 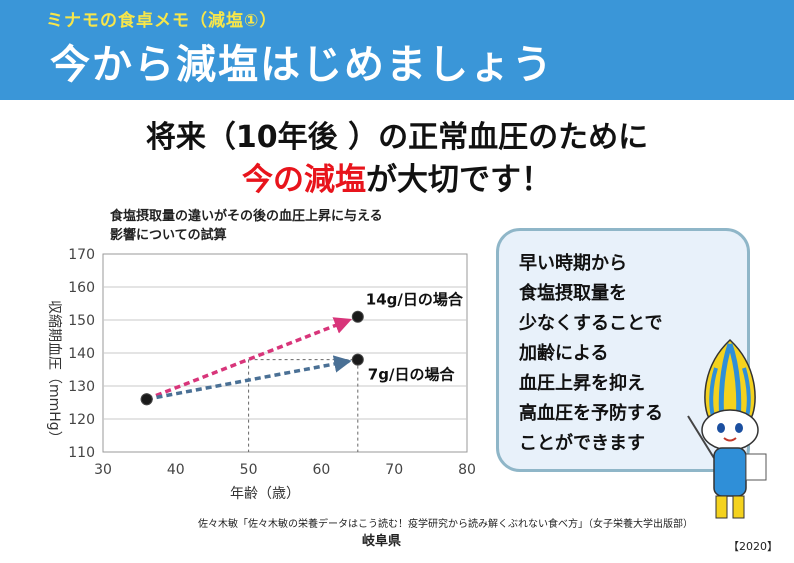 What do you see at coordinates (81, 420) in the screenshot?
I see `y-tick-label: 120` at bounding box center [81, 420].